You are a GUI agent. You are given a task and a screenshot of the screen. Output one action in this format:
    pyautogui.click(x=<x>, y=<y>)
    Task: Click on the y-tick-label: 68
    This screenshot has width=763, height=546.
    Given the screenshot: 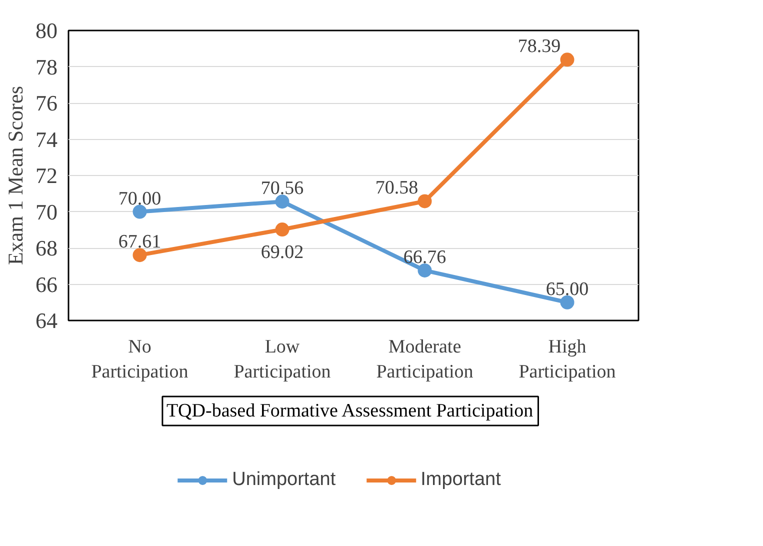 What is the action you would take?
    pyautogui.click(x=47, y=248)
    